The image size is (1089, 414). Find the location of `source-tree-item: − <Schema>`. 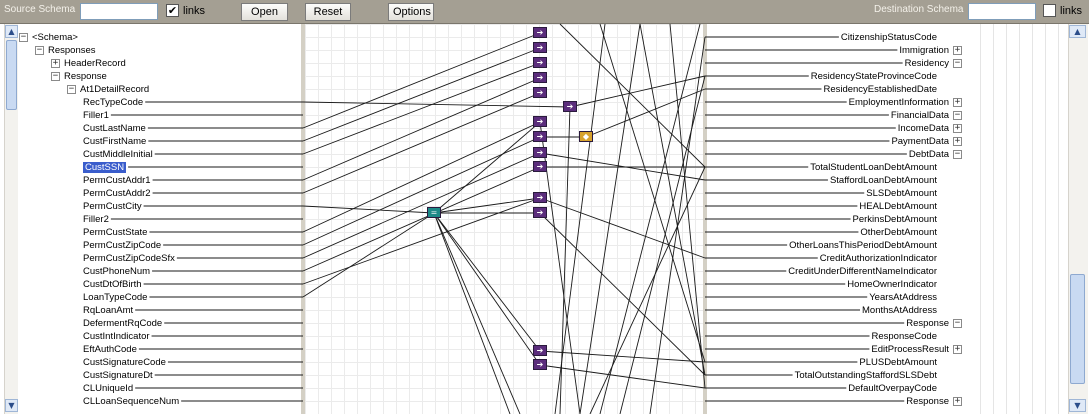

source-tree-item: − <Schema> is located at coordinates (48, 37).